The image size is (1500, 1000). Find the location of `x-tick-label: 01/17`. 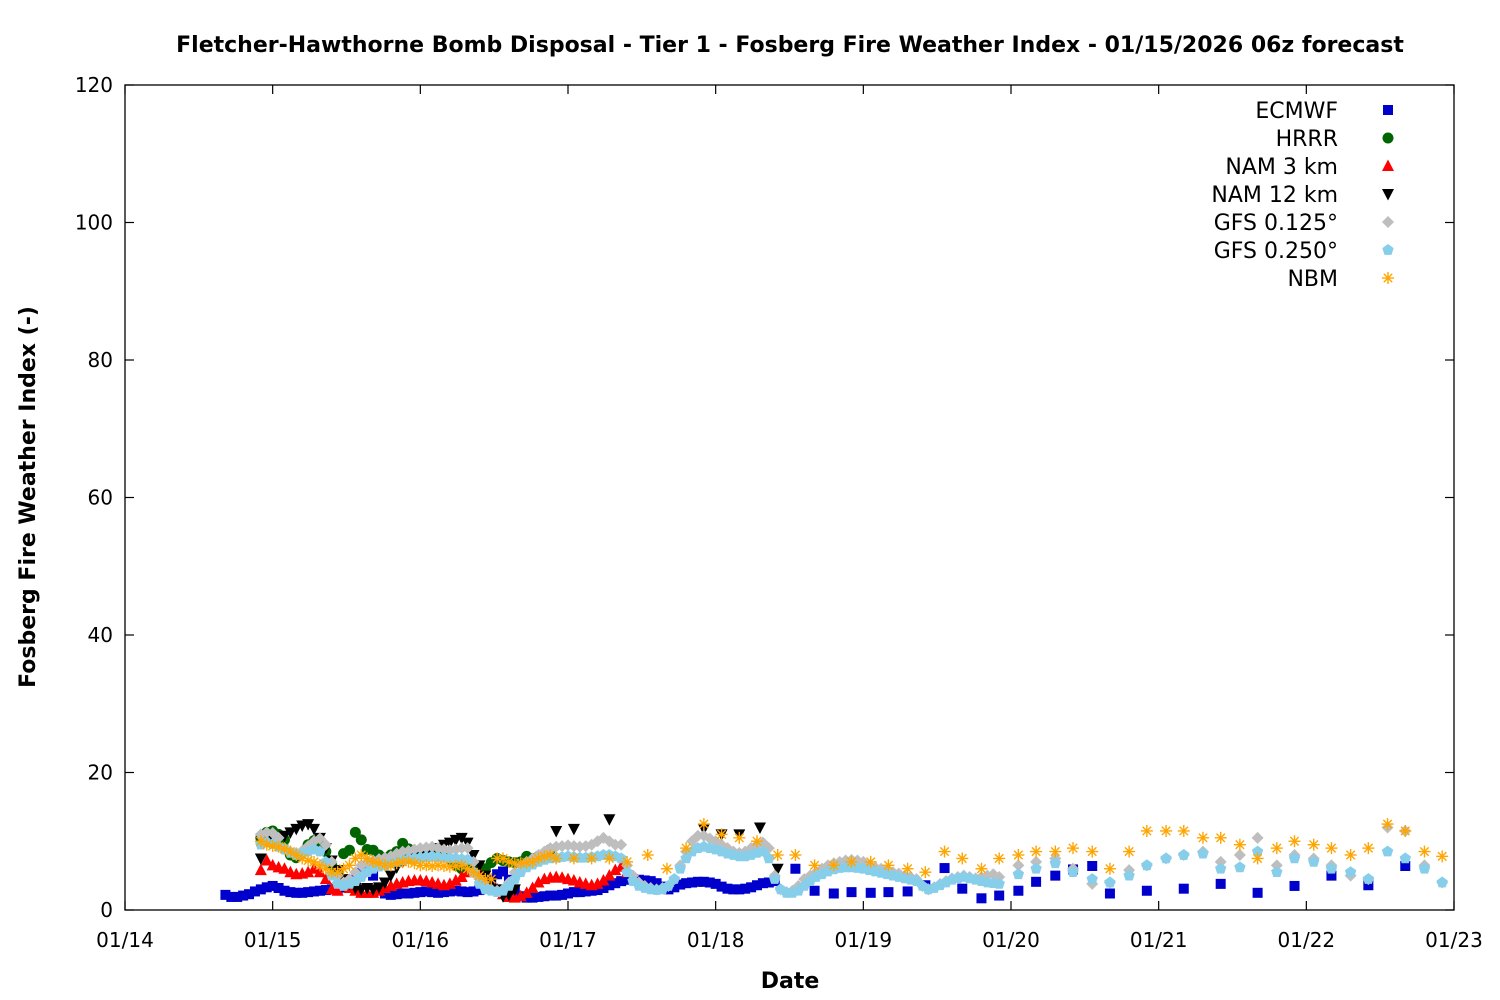

x-tick-label: 01/17 is located at coordinates (568, 940).